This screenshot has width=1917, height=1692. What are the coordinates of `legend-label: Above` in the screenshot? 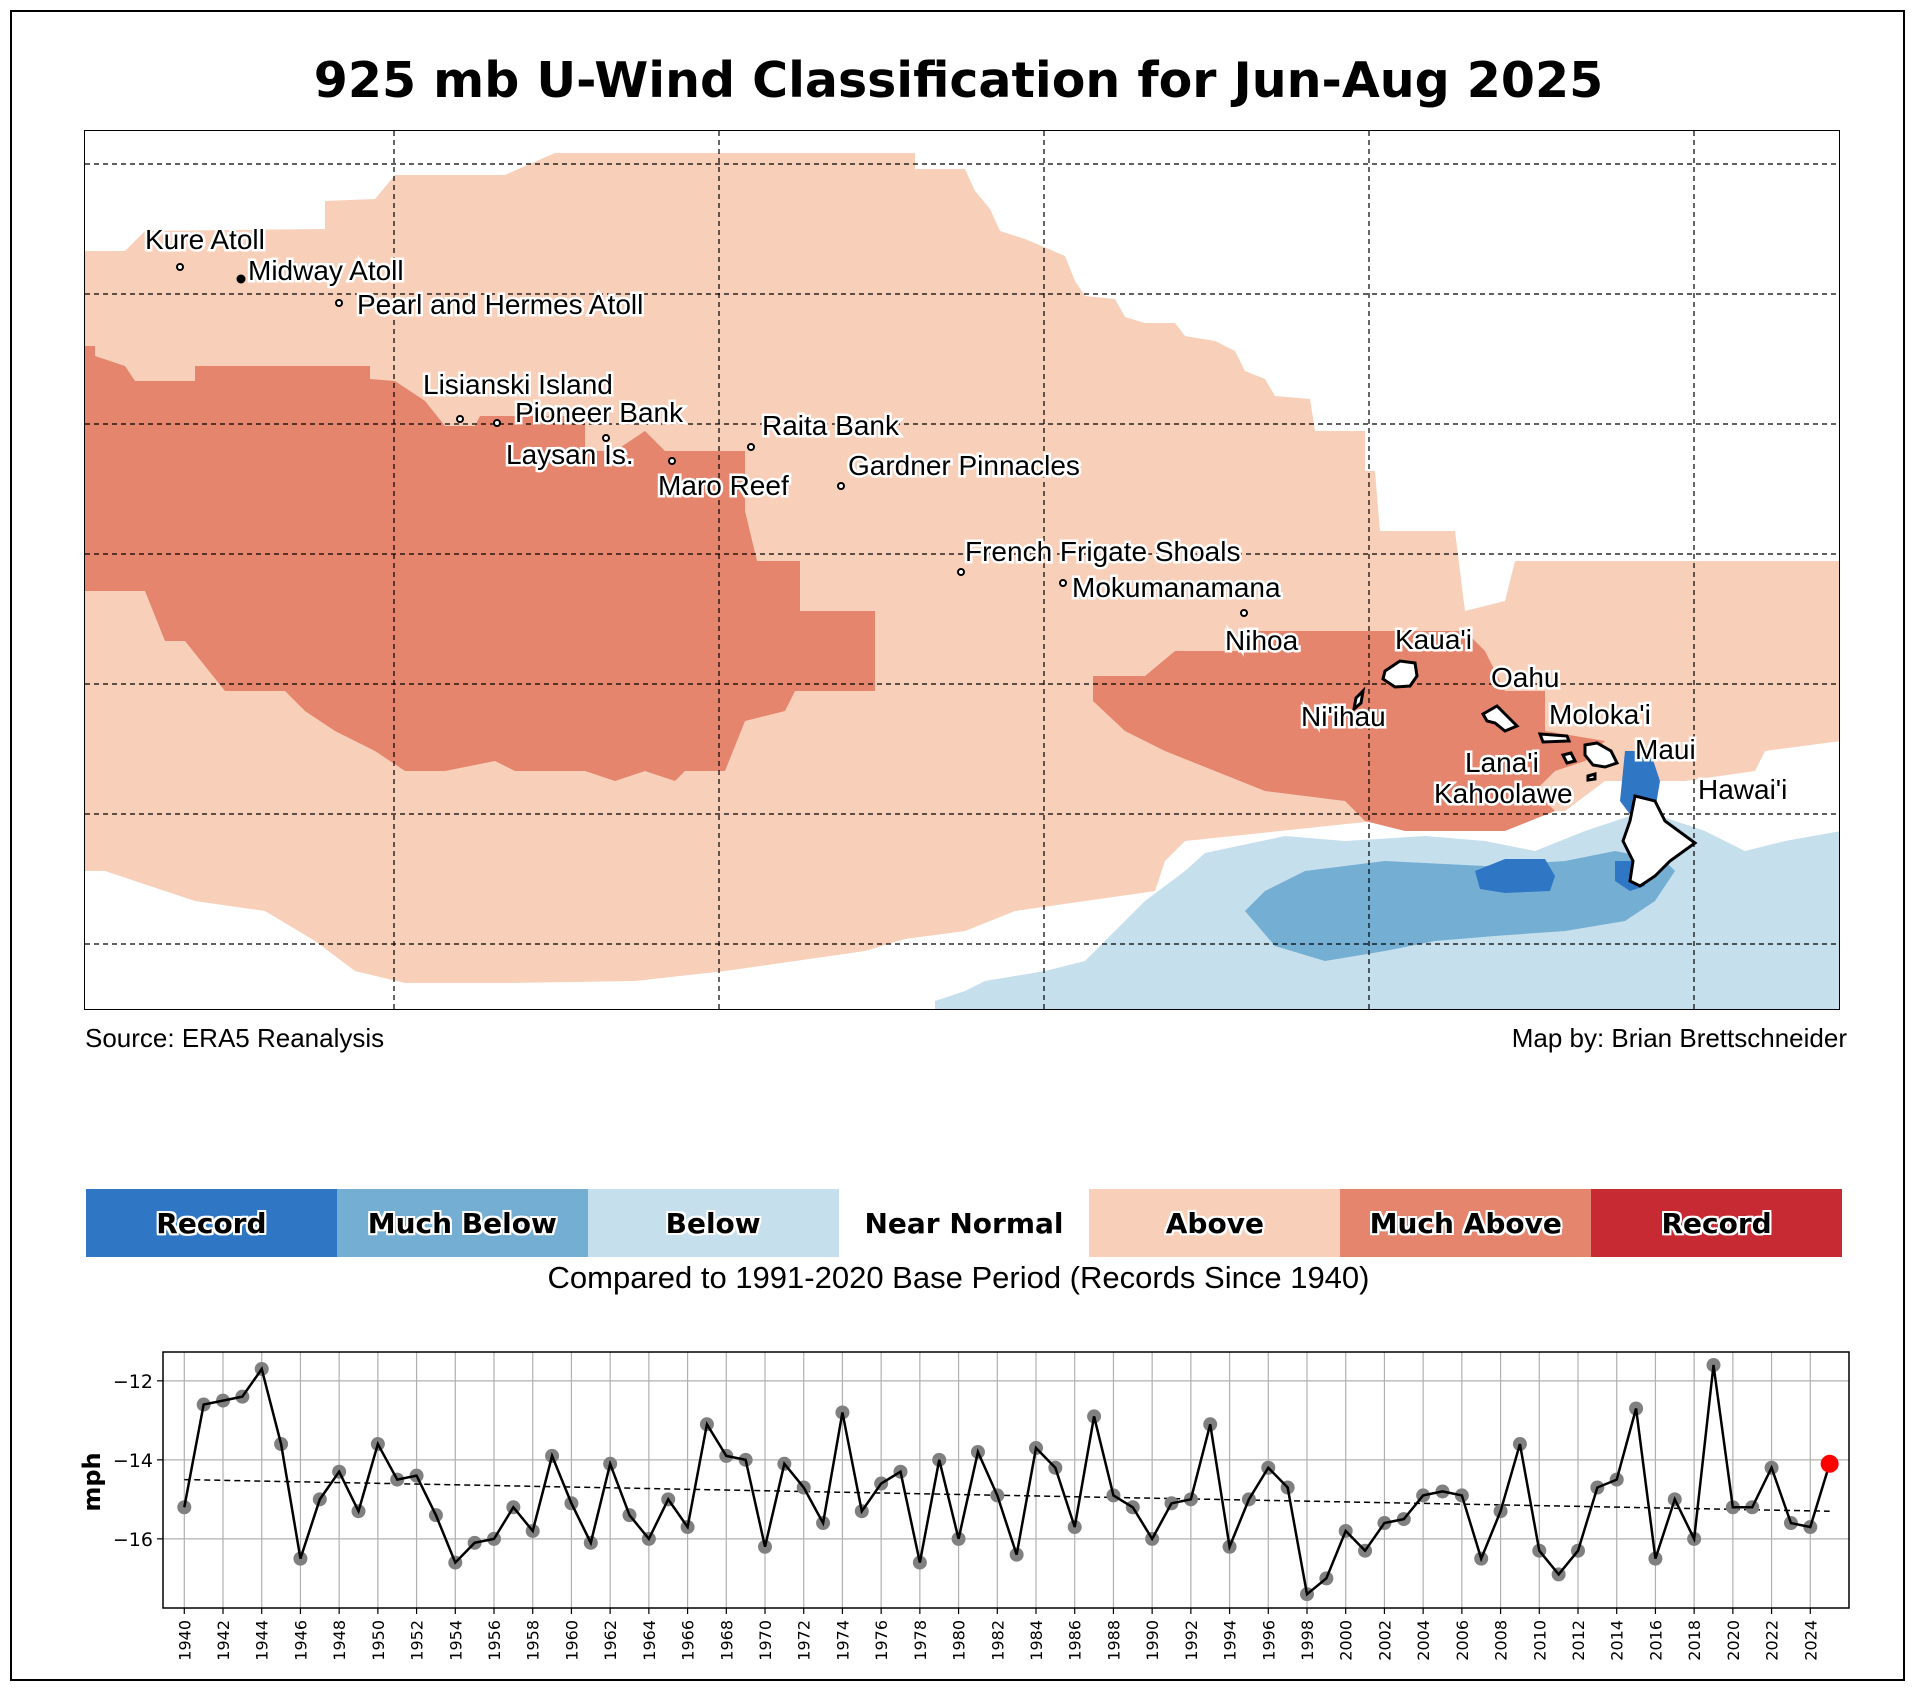 It's located at (1214, 1223).